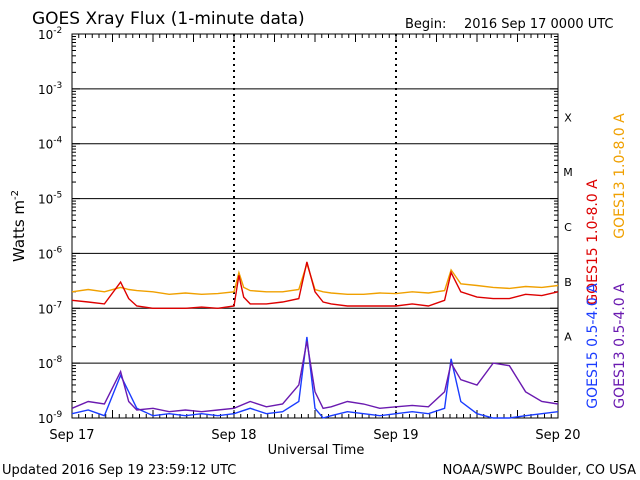 The width and height of the screenshot is (640, 480). I want to click on x-axis-label: Universal Time, so click(316, 450).